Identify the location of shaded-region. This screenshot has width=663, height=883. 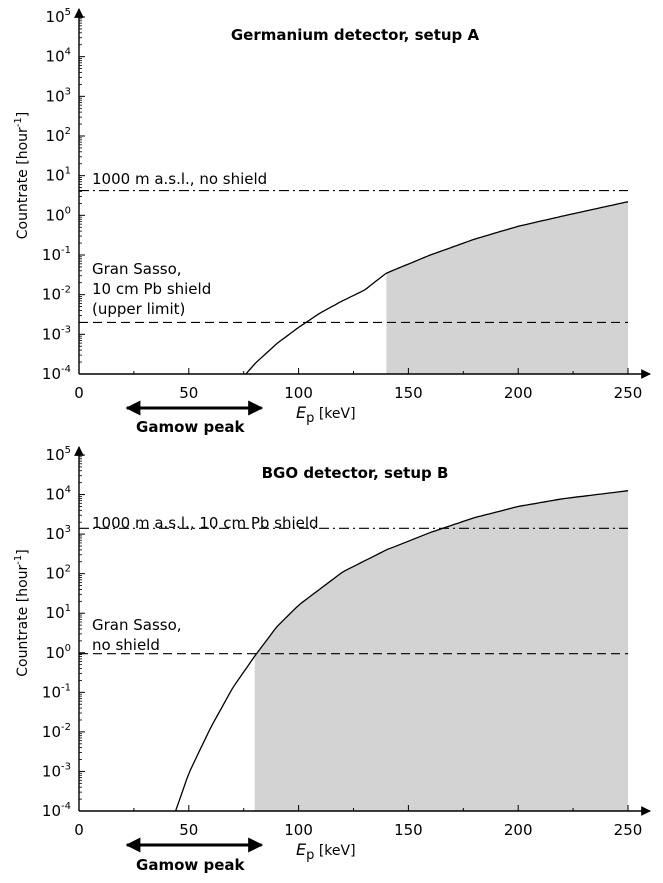
(507, 287).